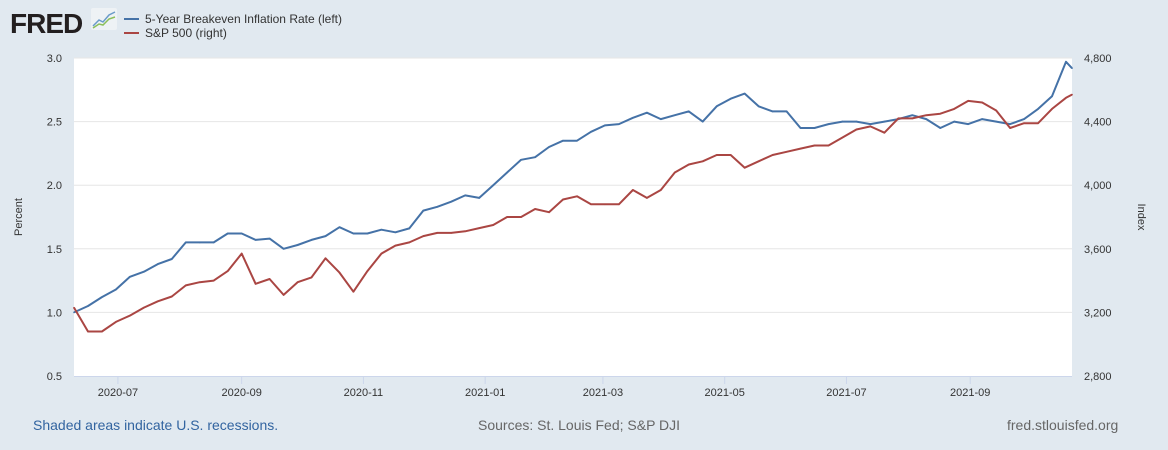 The width and height of the screenshot is (1168, 450). Describe the element at coordinates (970, 393) in the screenshot. I see `x-tick-label: 2021-09` at that location.